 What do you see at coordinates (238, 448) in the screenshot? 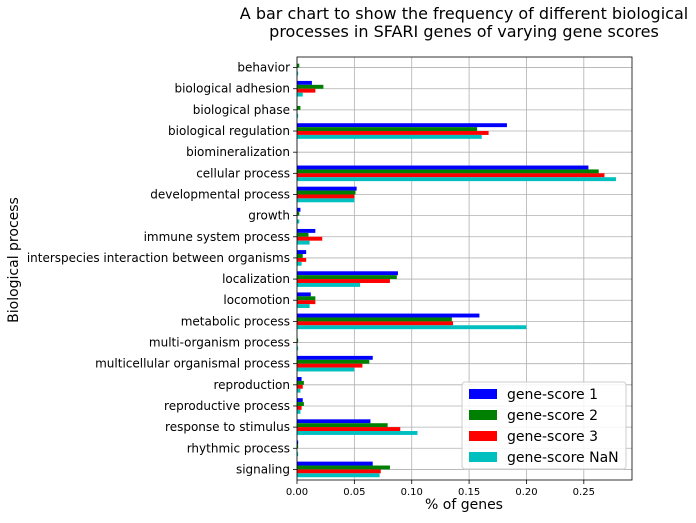
I see `y-tick-label: rhythmic process` at bounding box center [238, 448].